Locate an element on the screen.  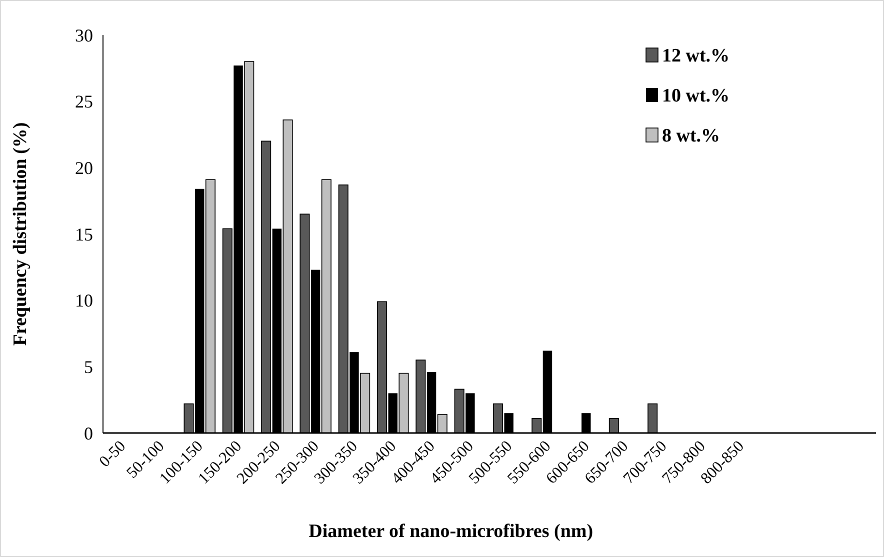
legend-label: 8 wt.% is located at coordinates (691, 136).